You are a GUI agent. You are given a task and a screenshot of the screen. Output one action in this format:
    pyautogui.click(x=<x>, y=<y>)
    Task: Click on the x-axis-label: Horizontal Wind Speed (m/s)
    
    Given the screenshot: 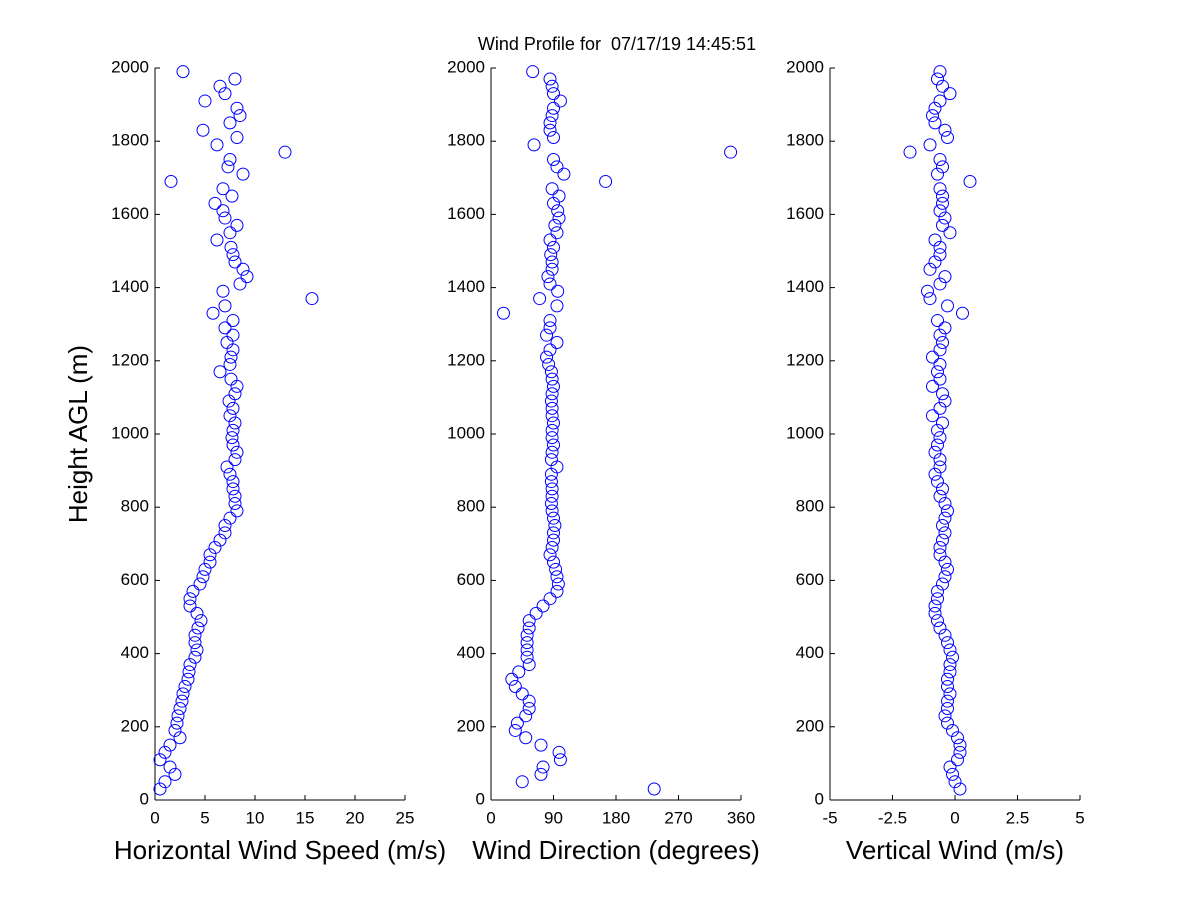 What is the action you would take?
    pyautogui.click(x=280, y=850)
    